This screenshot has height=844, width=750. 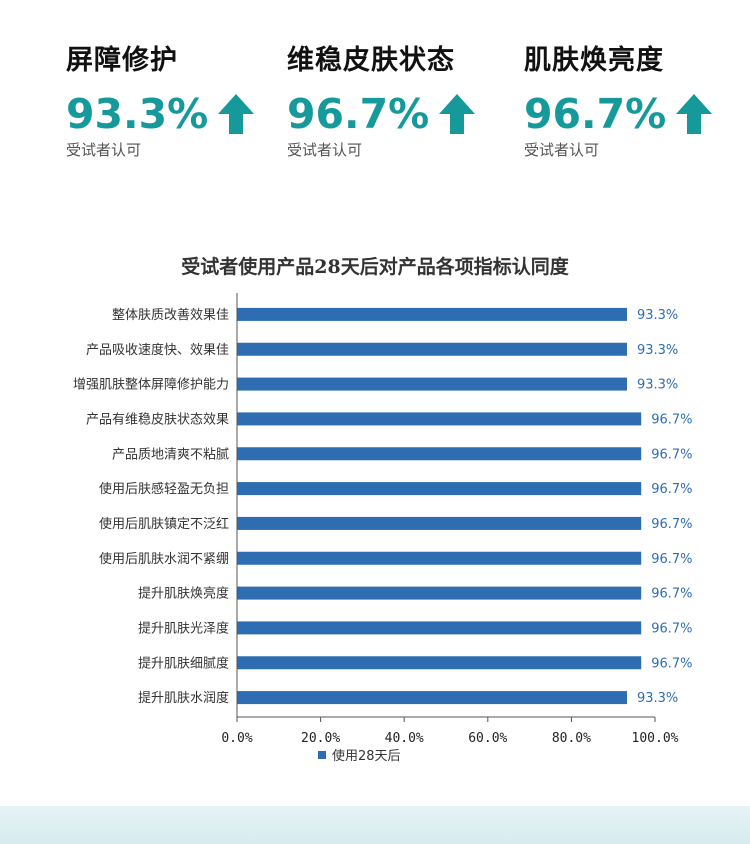 What do you see at coordinates (571, 738) in the screenshot?
I see `x-tick-label: 80.0%` at bounding box center [571, 738].